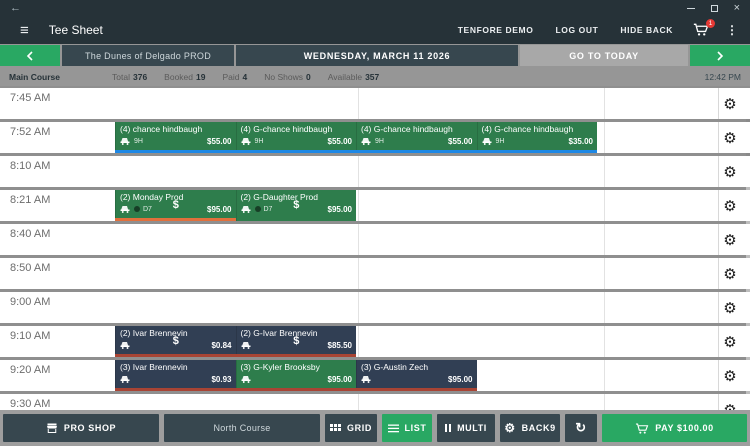 Image resolution: width=750 pixels, height=446 pixels. I want to click on kebab-menu-icon: ⋮, so click(732, 30).